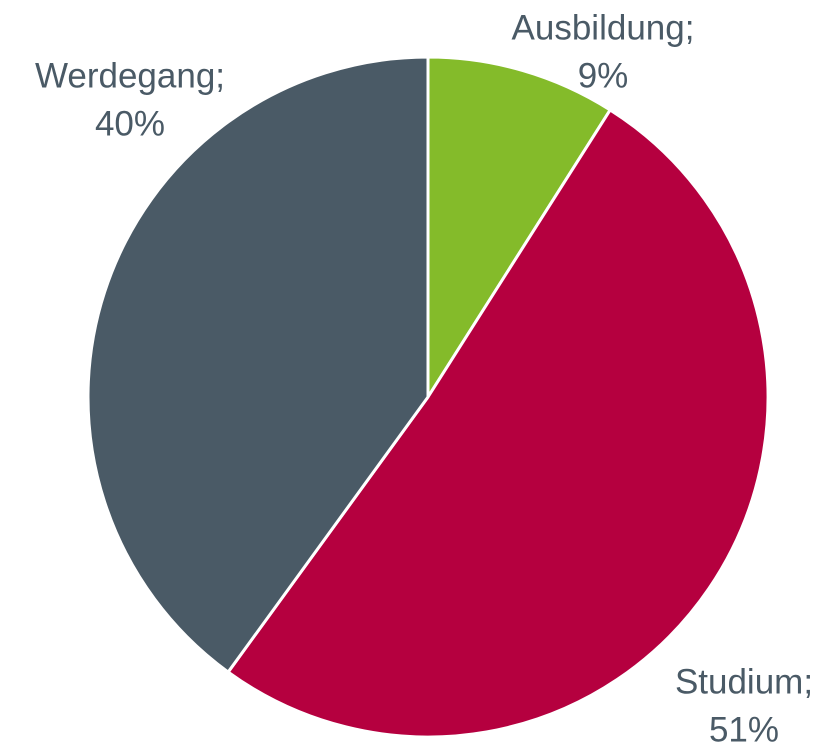  I want to click on slice-label: Werdegang;, so click(130, 75).